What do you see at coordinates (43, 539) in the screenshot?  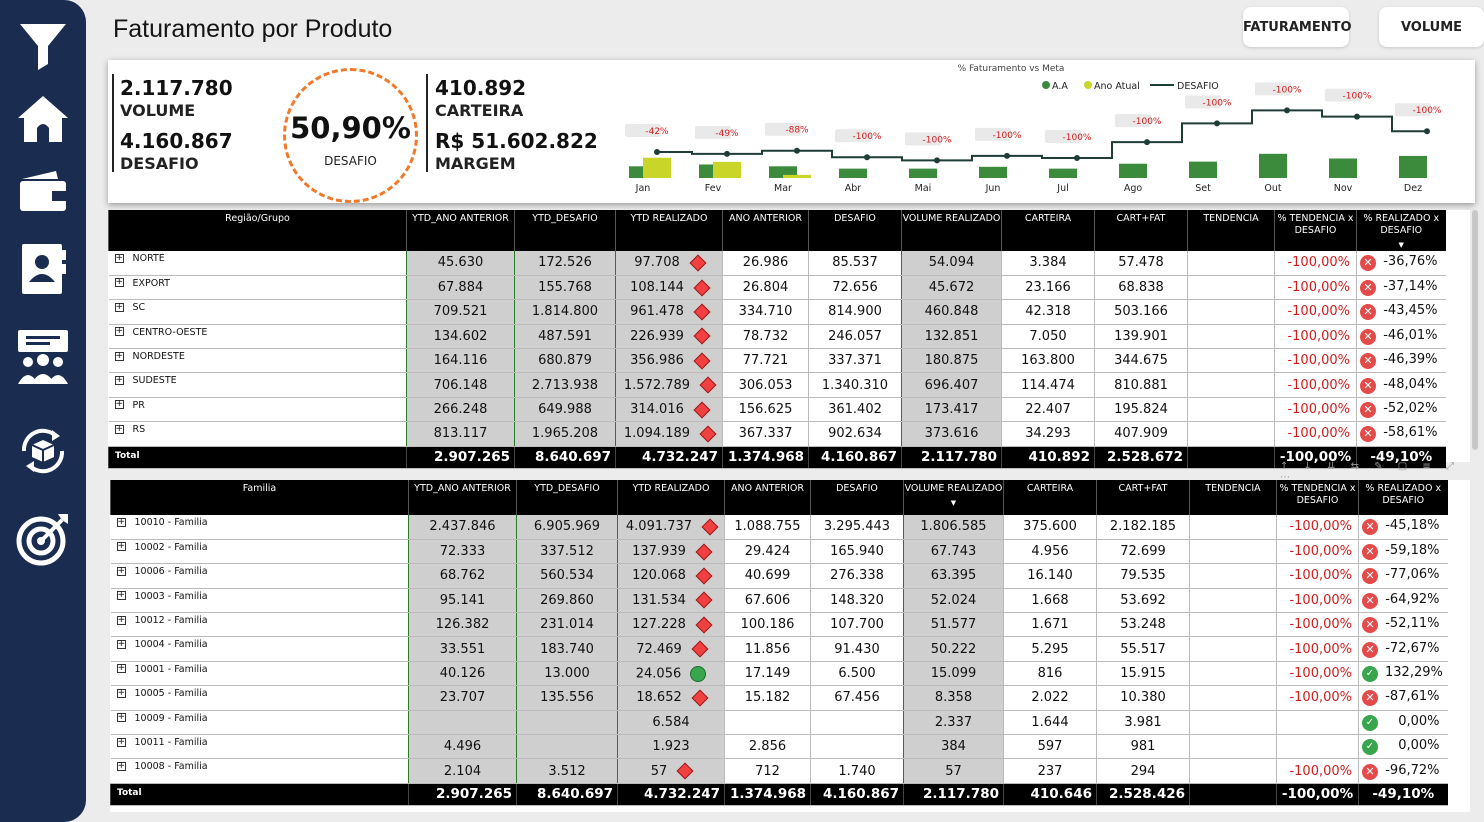 I see `target-icon` at bounding box center [43, 539].